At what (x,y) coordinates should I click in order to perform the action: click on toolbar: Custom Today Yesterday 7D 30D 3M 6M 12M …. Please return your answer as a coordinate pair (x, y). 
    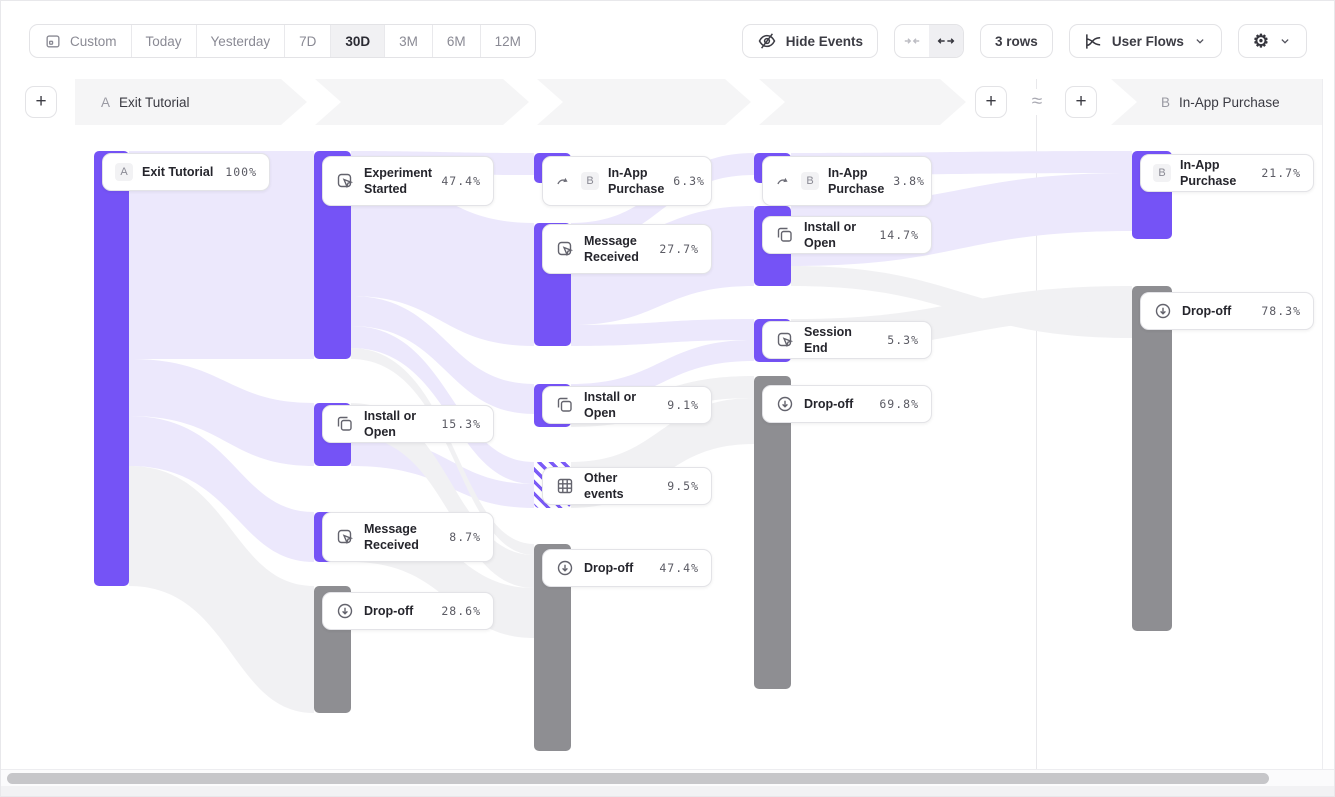
    Looking at the image, I should click on (667, 38).